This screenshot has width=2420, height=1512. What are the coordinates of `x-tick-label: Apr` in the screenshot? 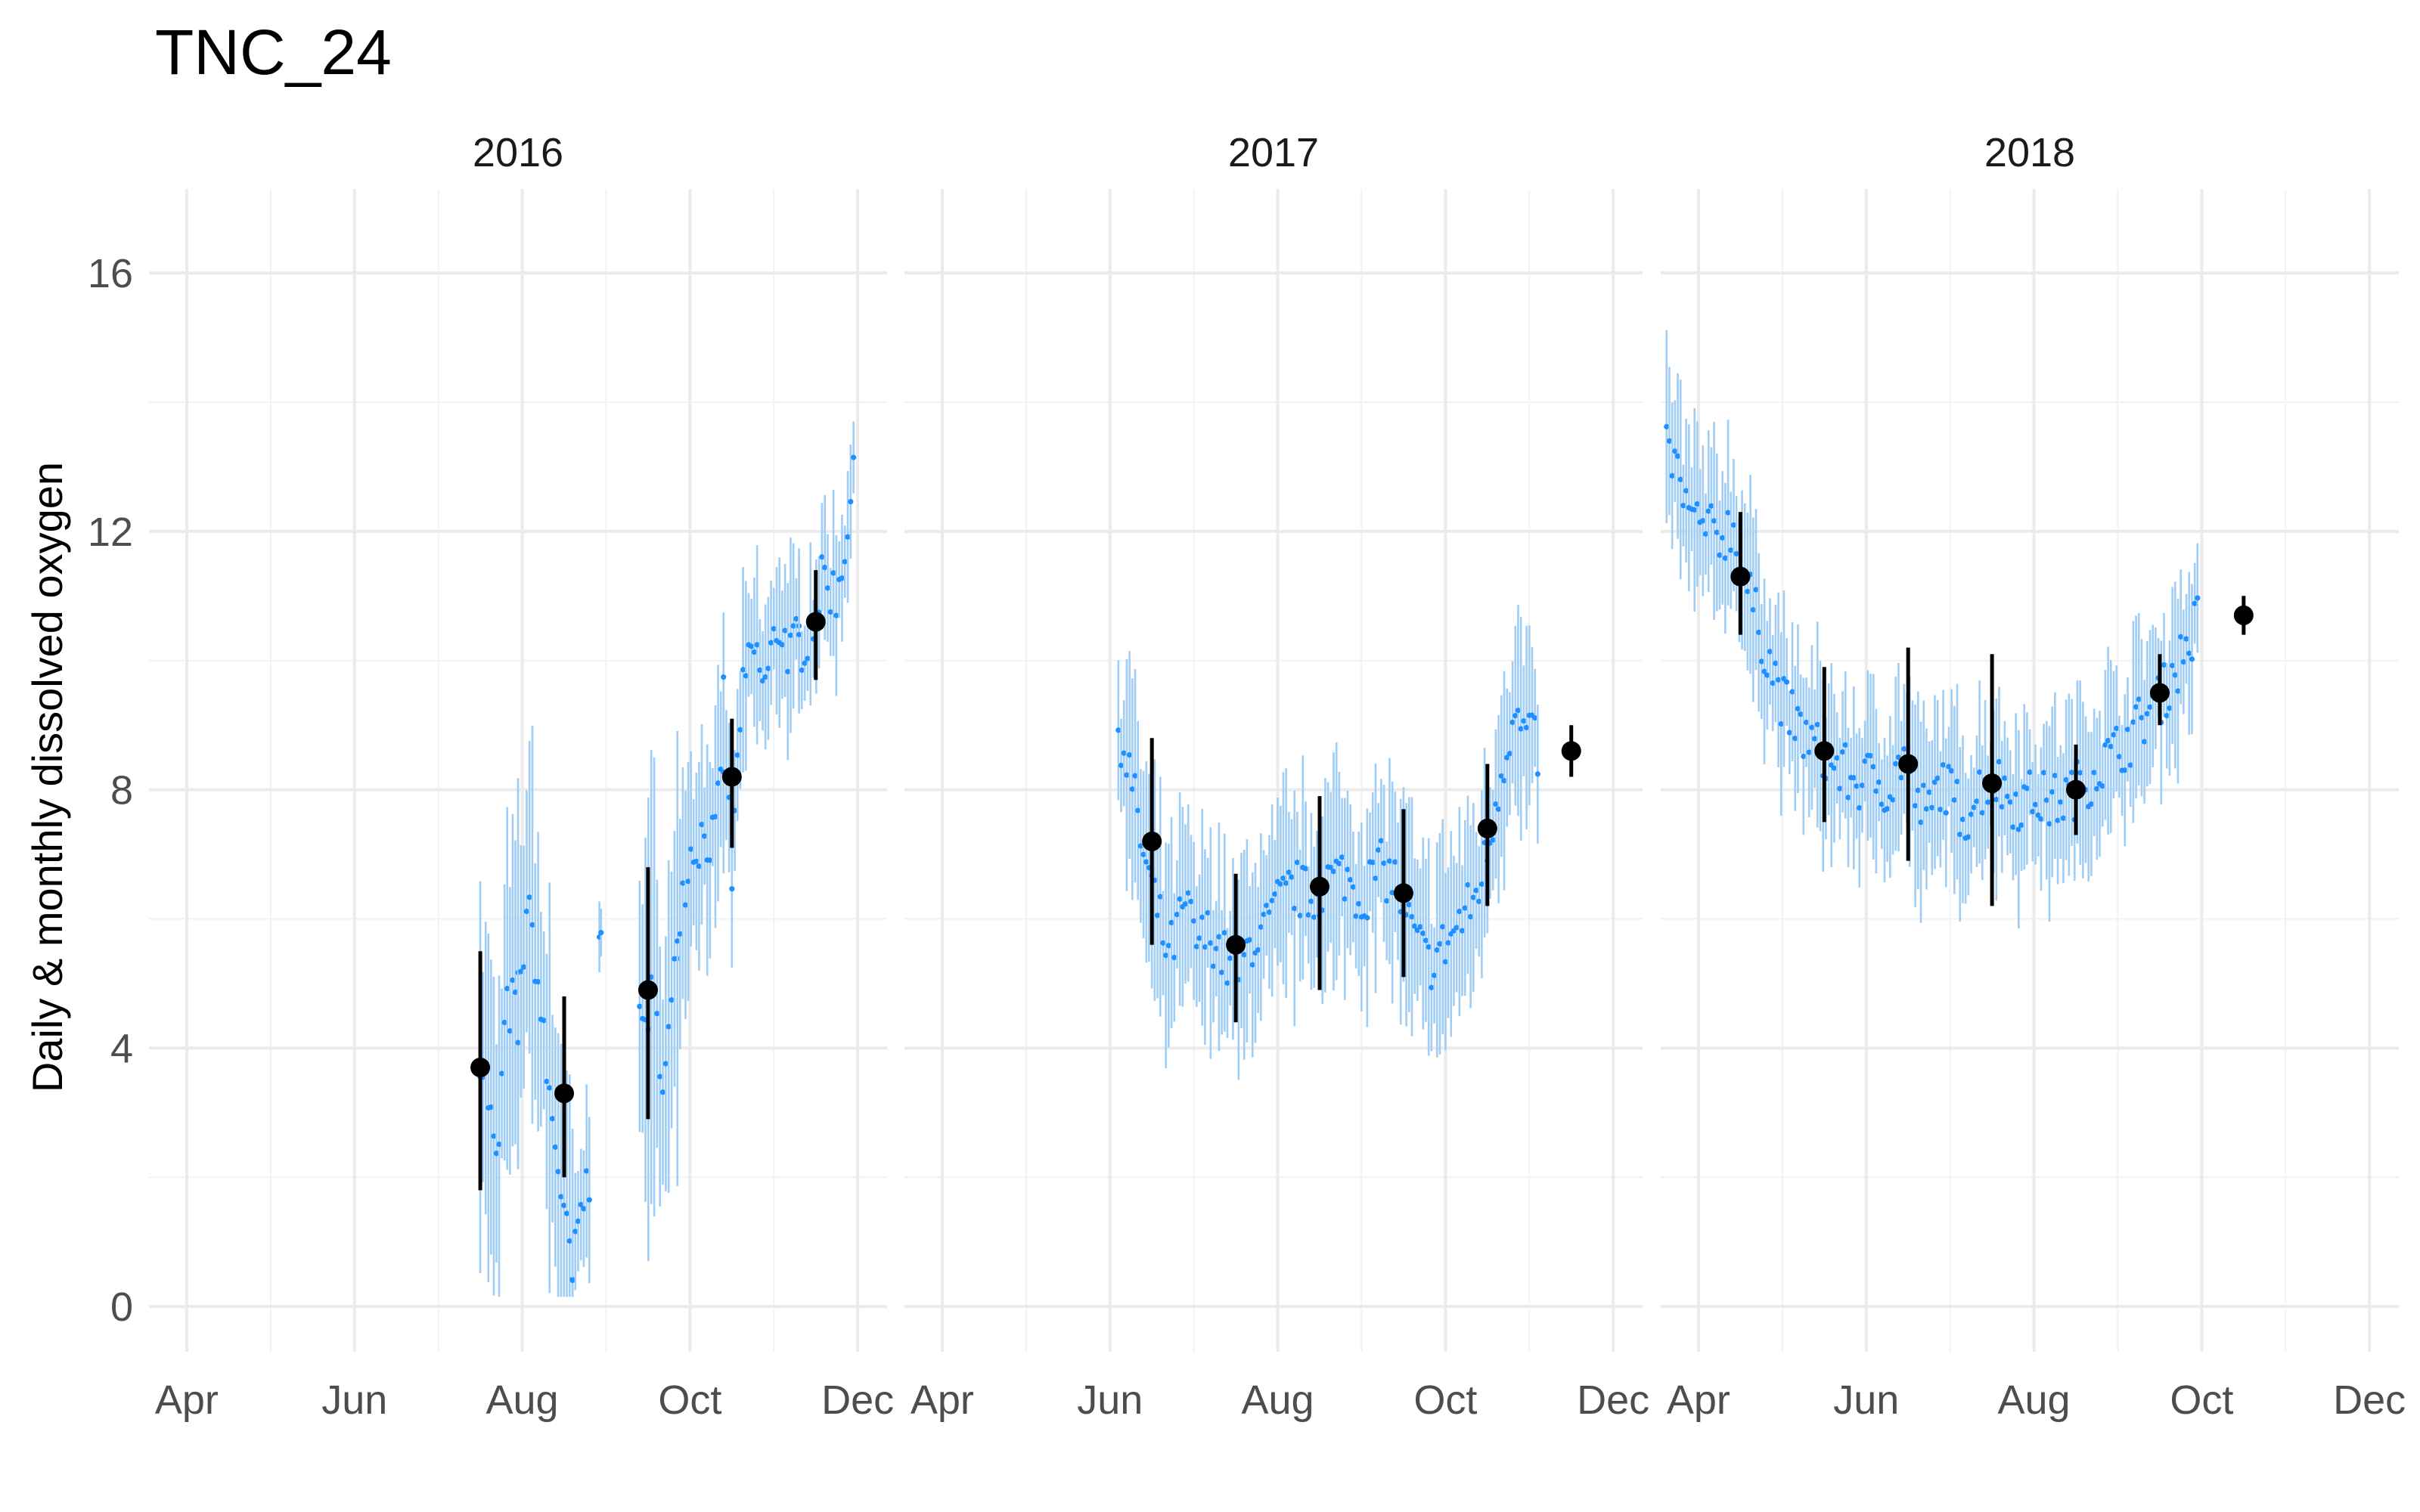 It's located at (1698, 1400).